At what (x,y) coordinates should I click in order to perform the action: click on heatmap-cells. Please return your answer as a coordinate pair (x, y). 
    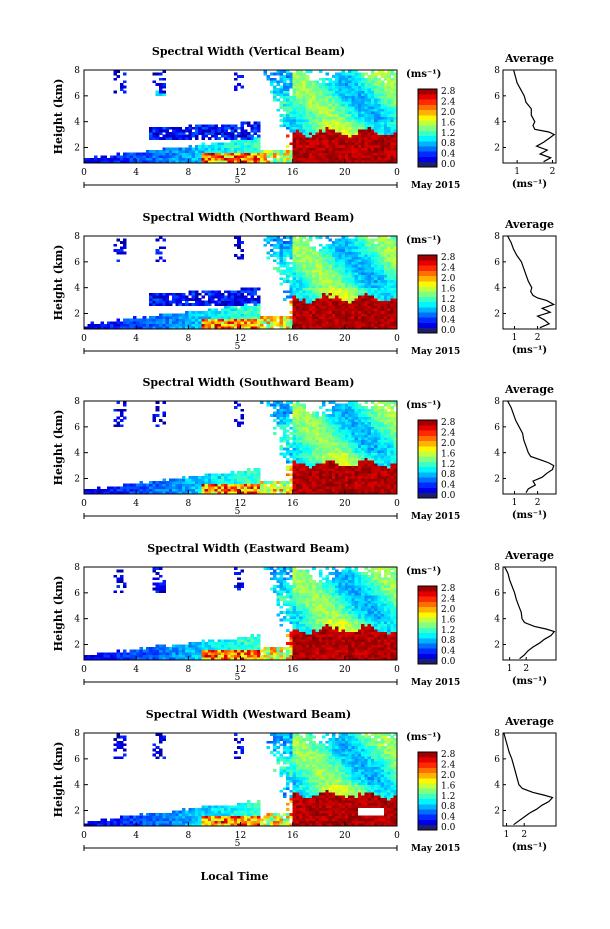
    Looking at the image, I should click on (241, 283).